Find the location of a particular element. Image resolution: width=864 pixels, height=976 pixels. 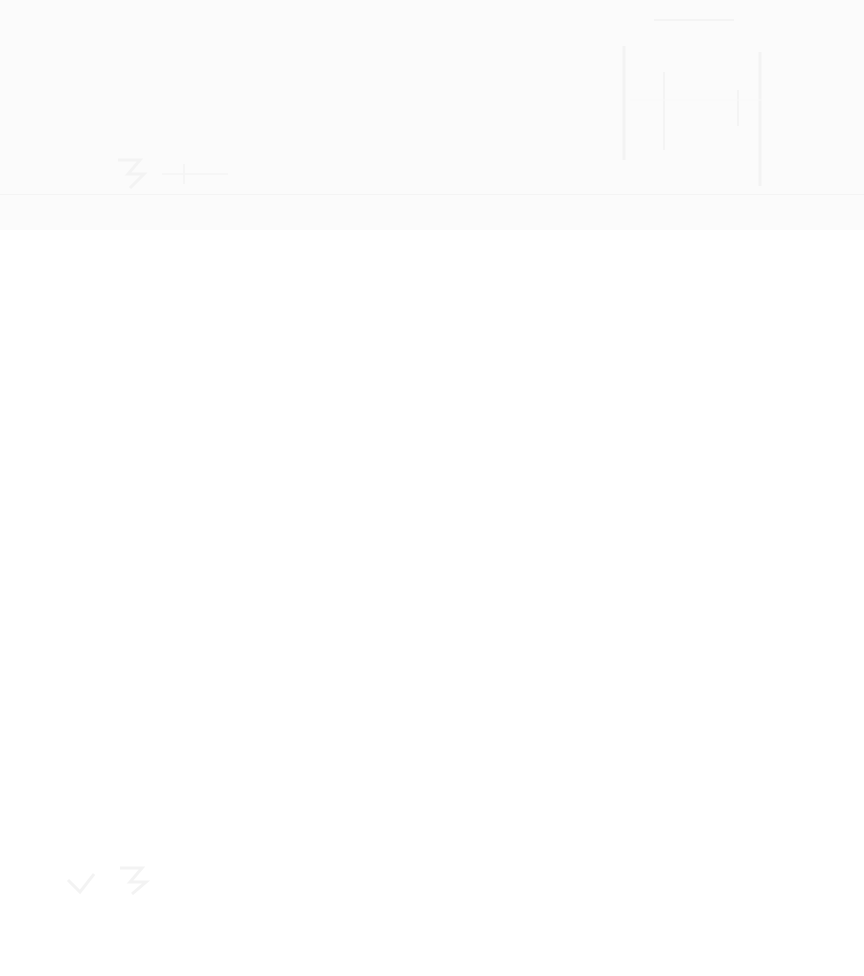

faint-divider is located at coordinates (432, 194).